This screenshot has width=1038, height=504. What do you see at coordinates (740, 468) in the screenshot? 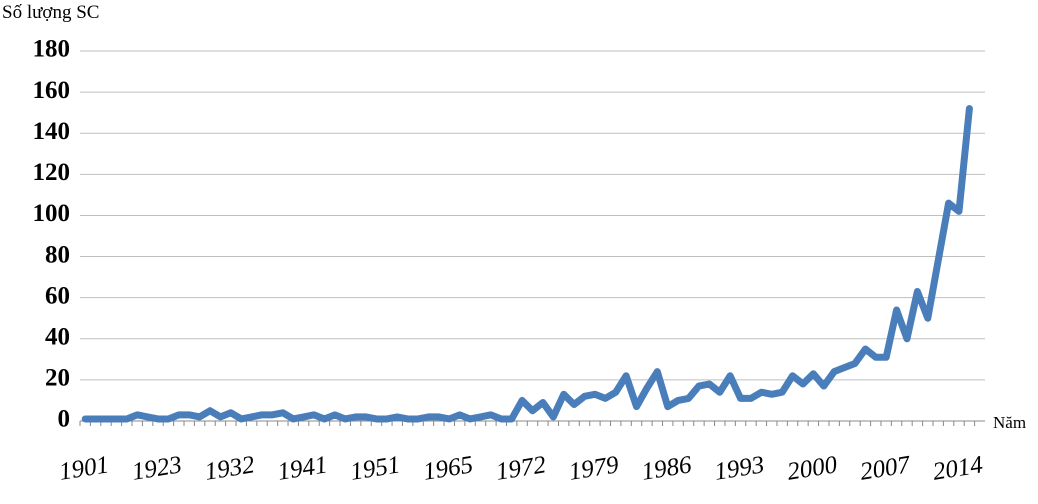
I see `x-tick-label: 1993` at bounding box center [740, 468].